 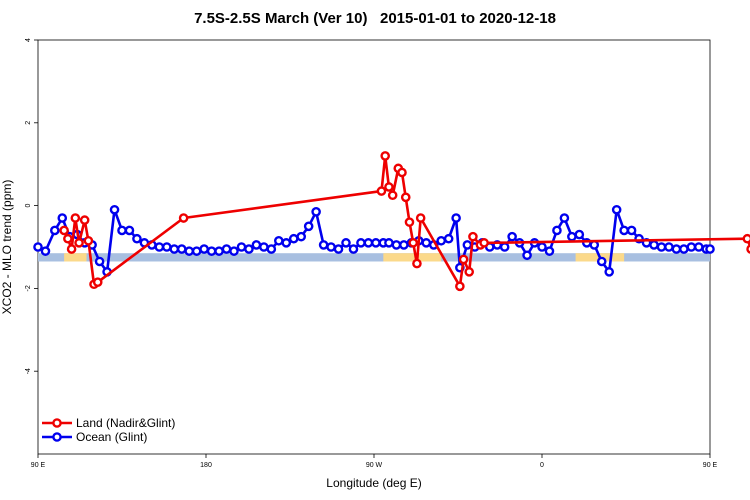 I want to click on y-tick-label: 0, so click(x=28, y=206).